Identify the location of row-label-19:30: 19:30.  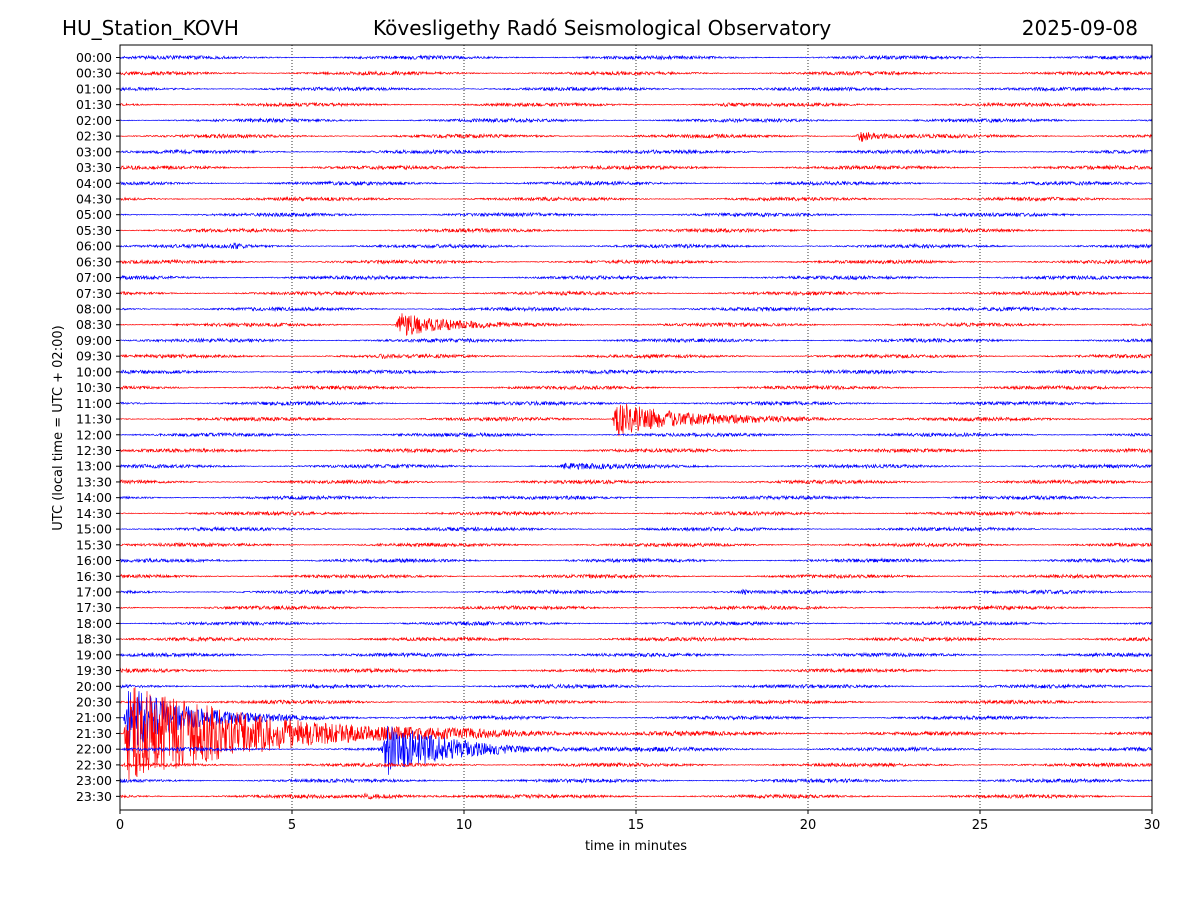
(94, 670).